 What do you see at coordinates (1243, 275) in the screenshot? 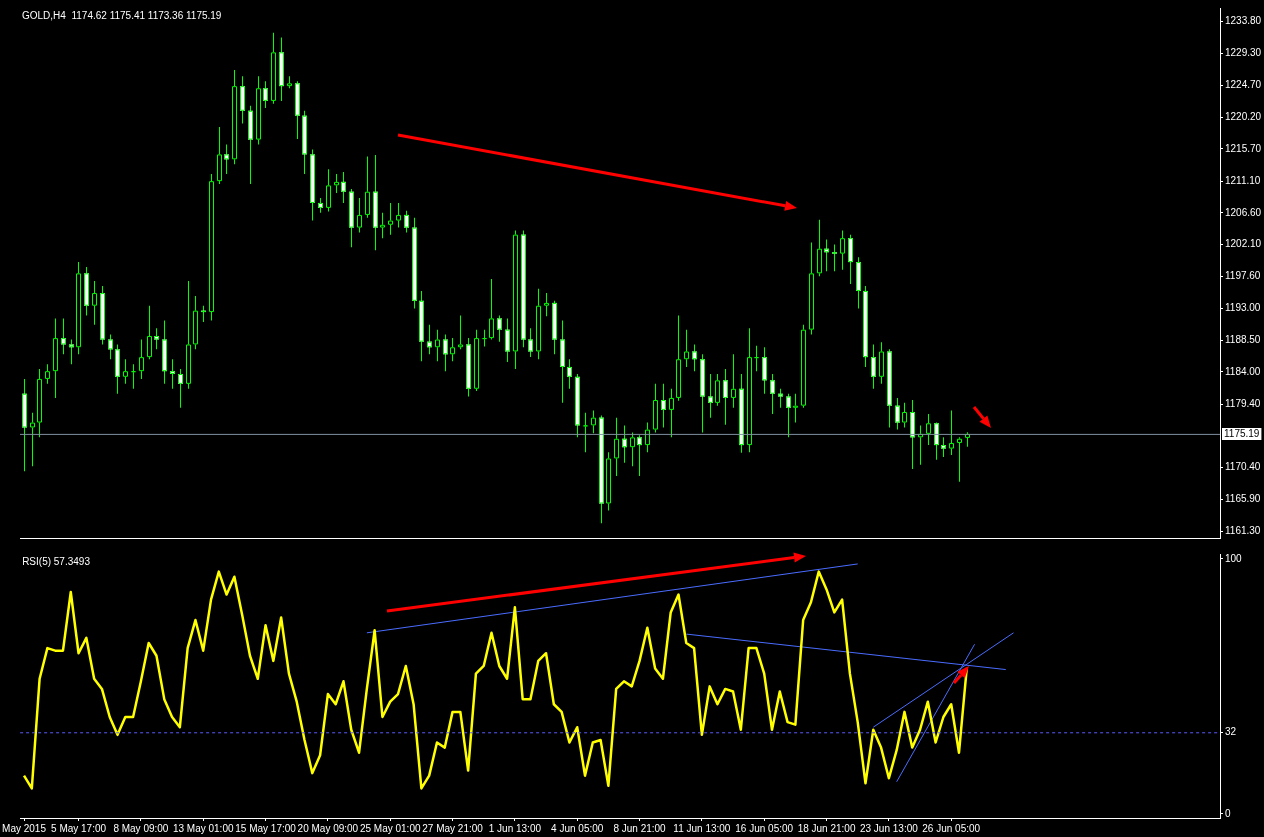
I see `y-tick-label: 1197.60` at bounding box center [1243, 275].